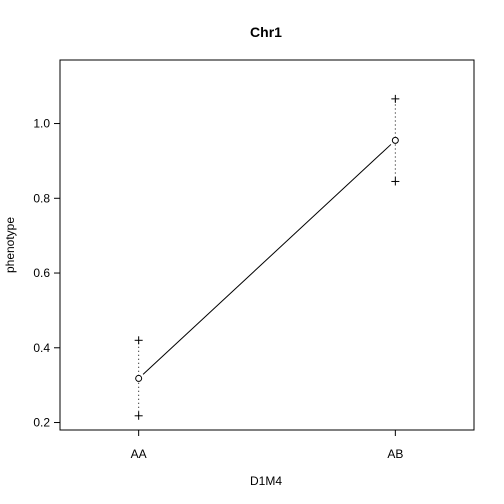 Image resolution: width=504 pixels, height=504 pixels. Describe the element at coordinates (41, 273) in the screenshot. I see `y-tick-label: 0.6` at that location.